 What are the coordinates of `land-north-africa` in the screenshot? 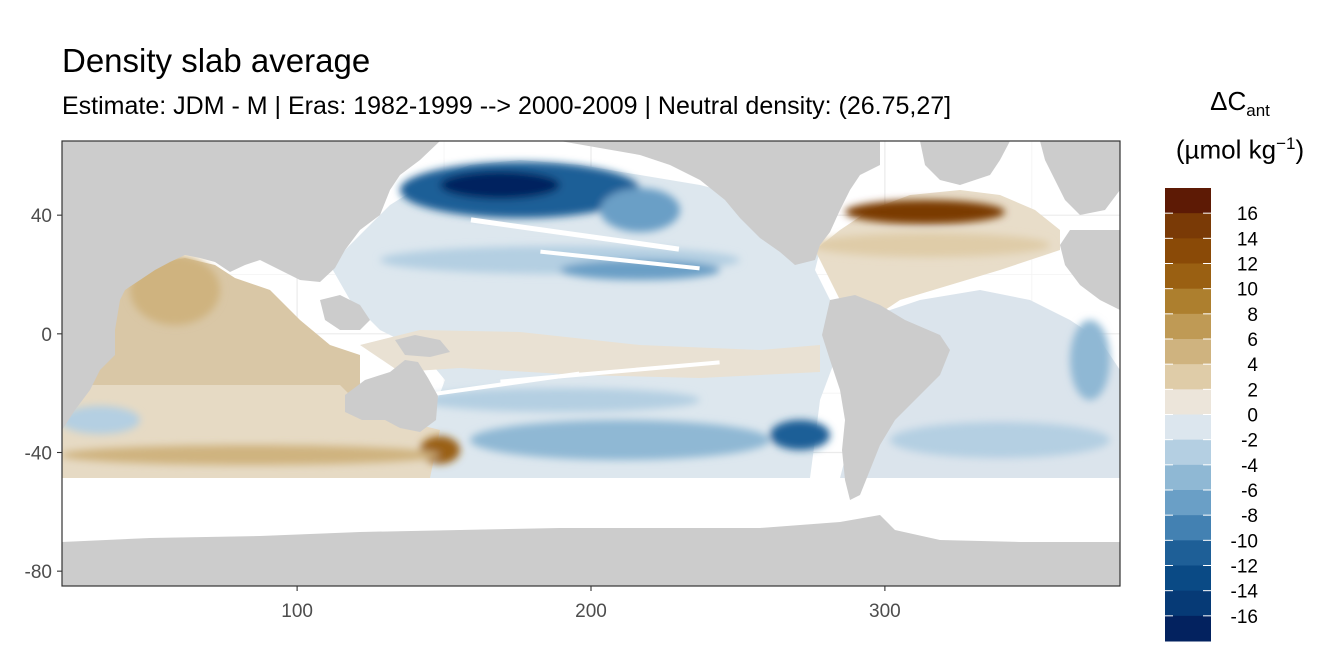 It's located at (1090, 270).